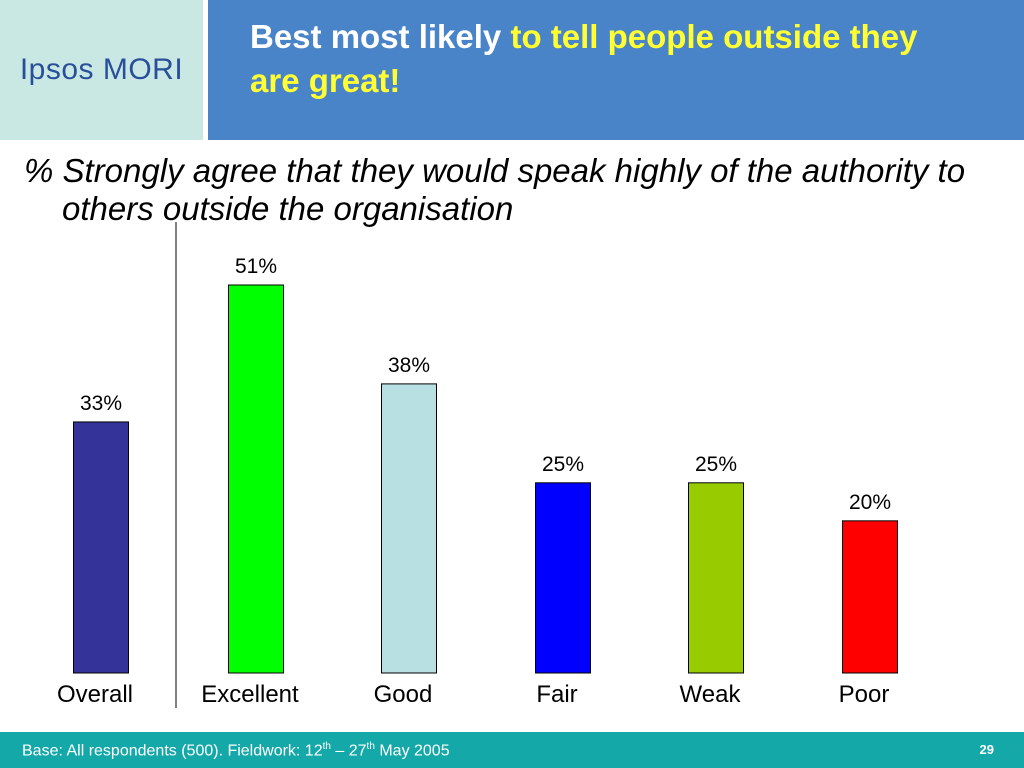  I want to click on ipsos-mori-logo: Ipsos MORI, so click(101, 69).